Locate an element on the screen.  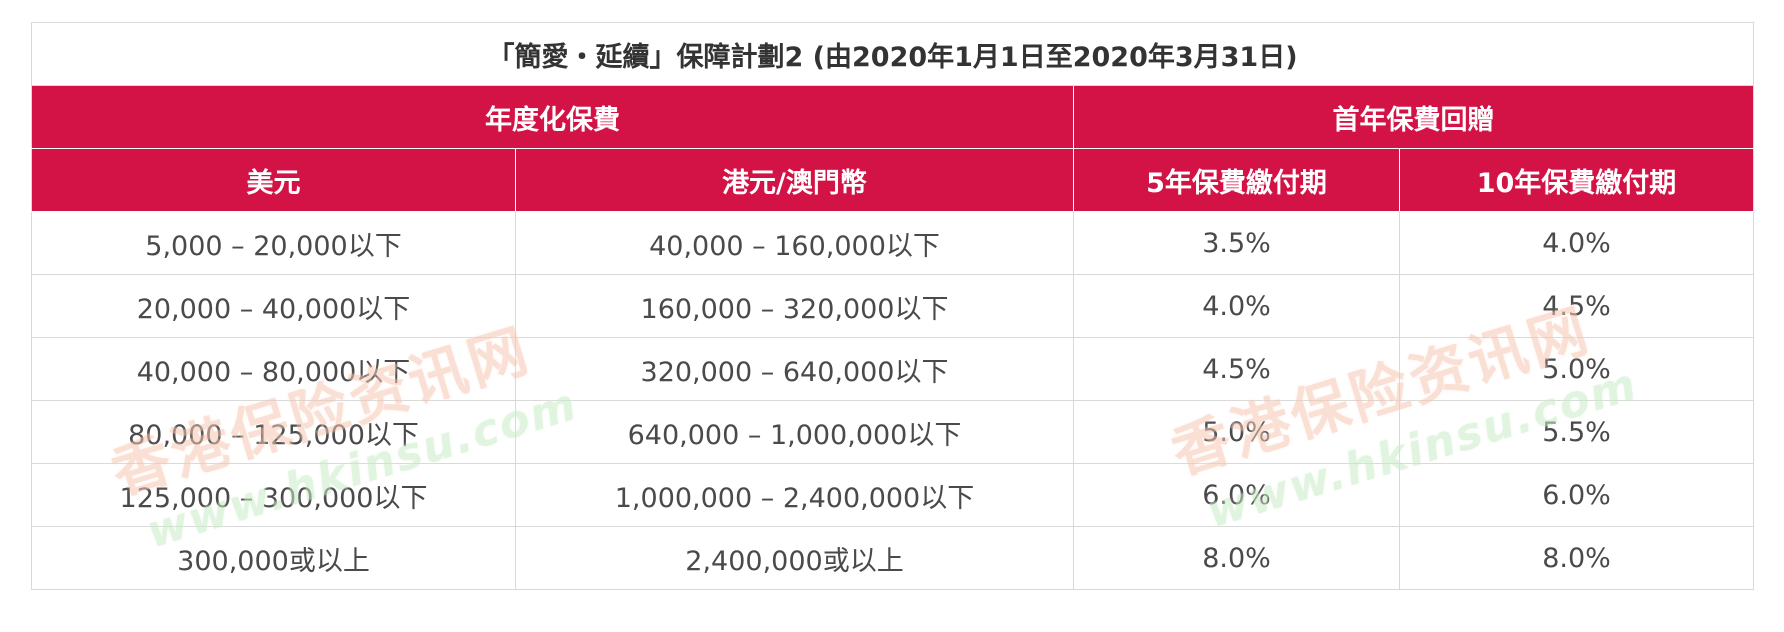
cell-hkd: 320,000 – 640,000以下 is located at coordinates (794, 369).